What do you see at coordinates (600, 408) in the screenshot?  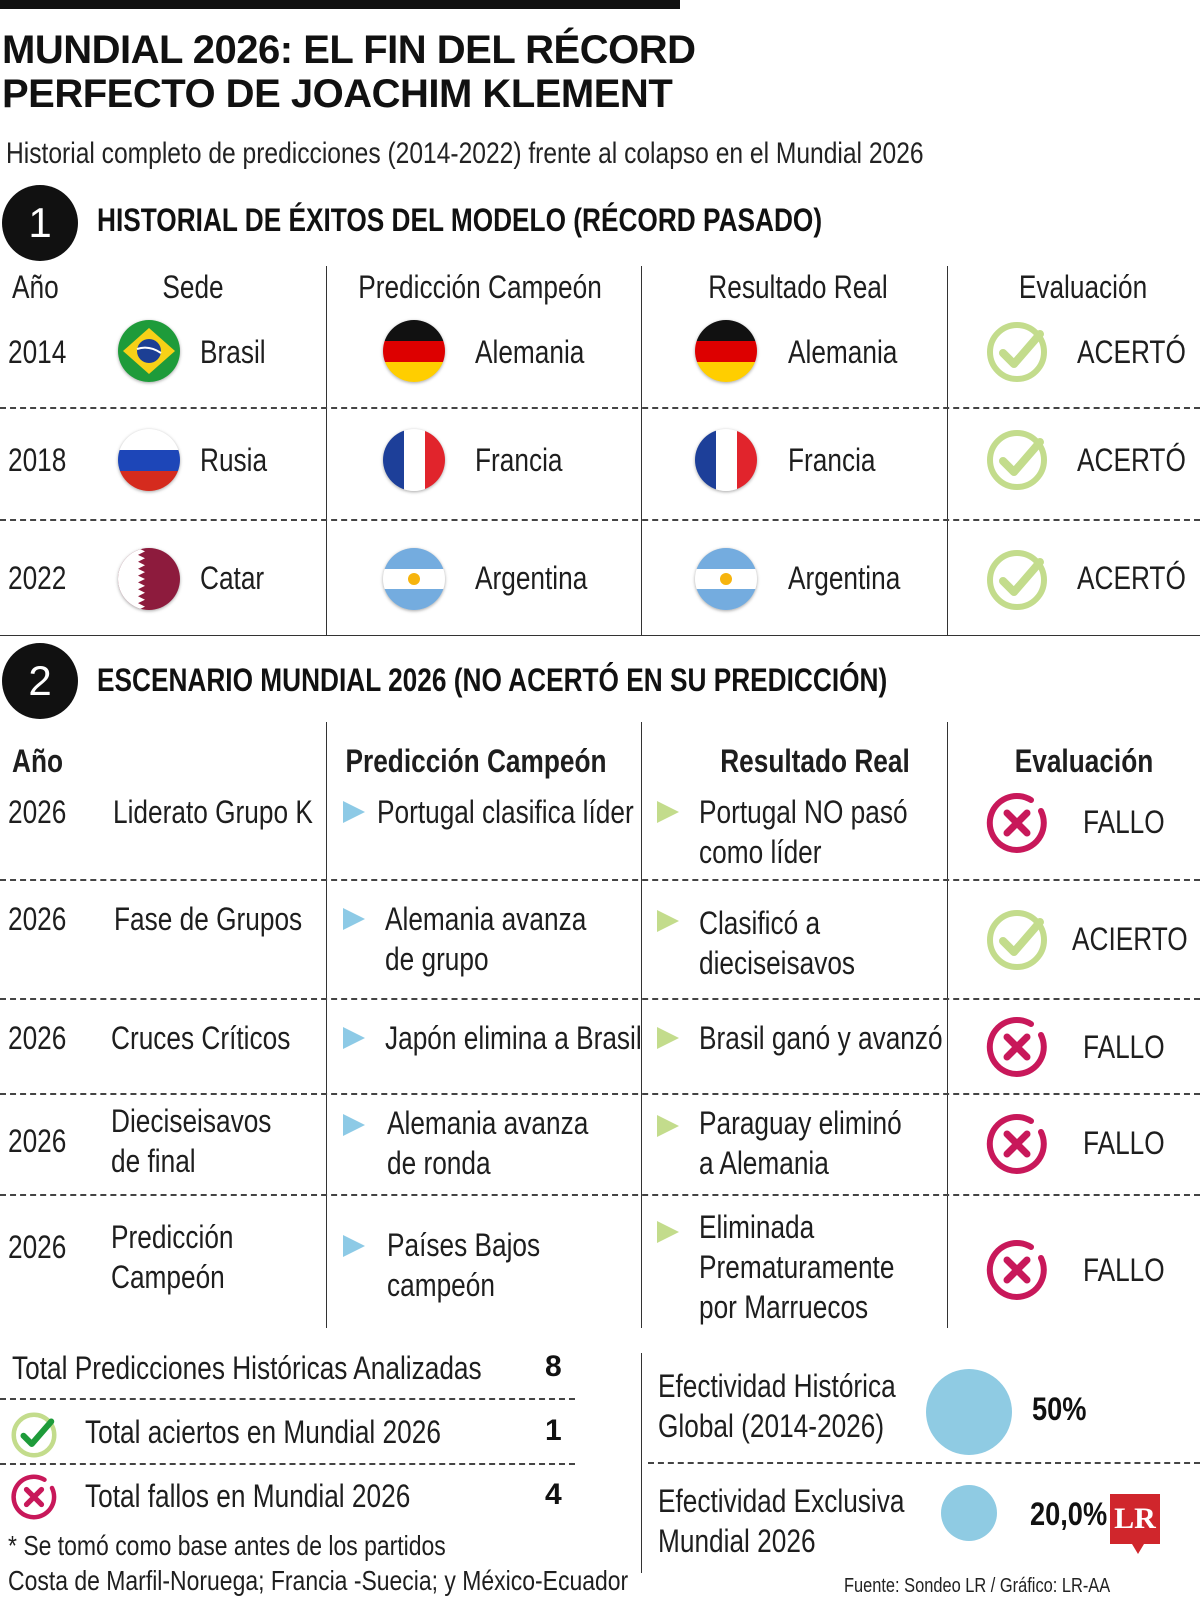 I see `s1-row-separator` at bounding box center [600, 408].